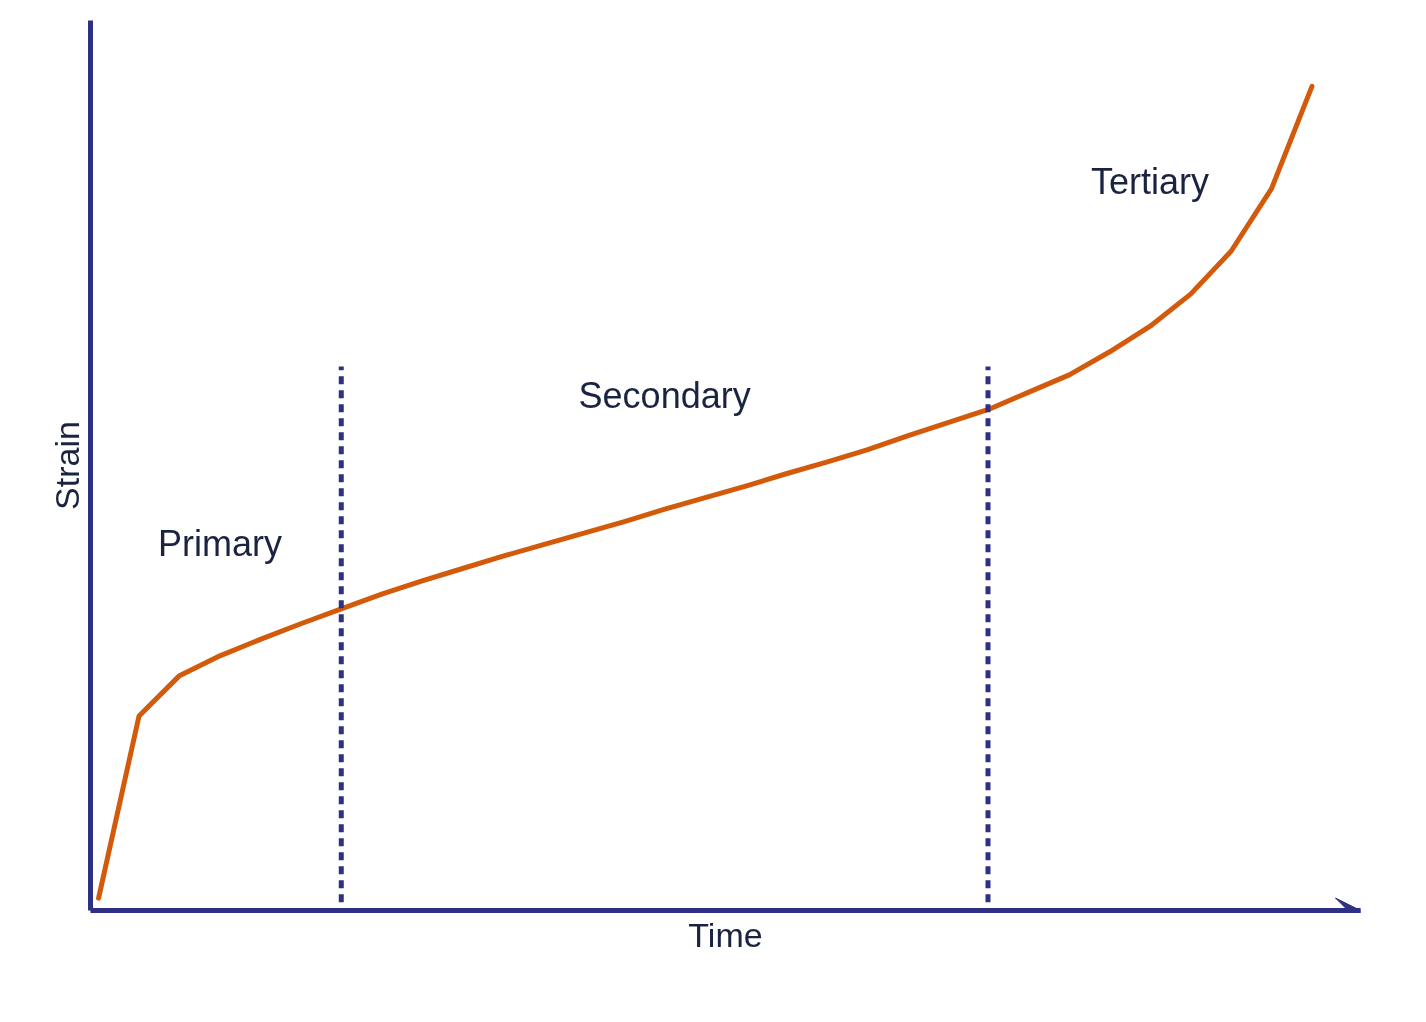 The height and width of the screenshot is (1022, 1426). What do you see at coordinates (1149, 181) in the screenshot?
I see `annotation: Tertiary` at bounding box center [1149, 181].